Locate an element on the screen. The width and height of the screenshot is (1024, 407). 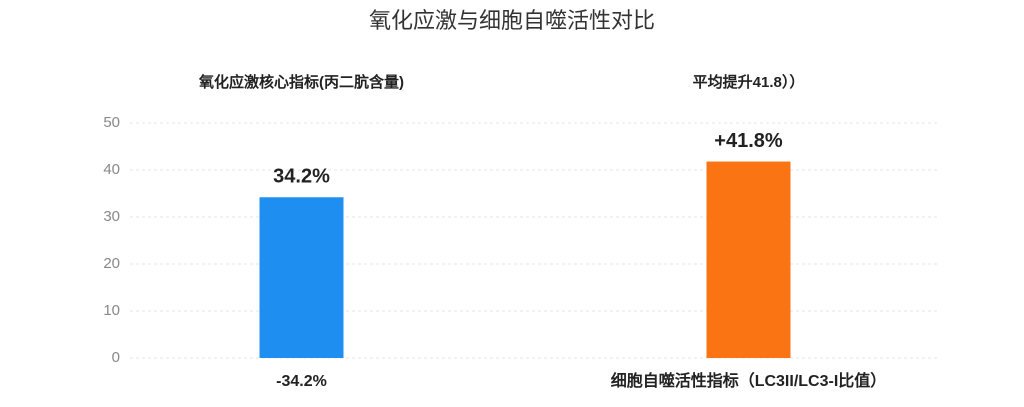
annotation: 平均提升41.8）） is located at coordinates (749, 82).